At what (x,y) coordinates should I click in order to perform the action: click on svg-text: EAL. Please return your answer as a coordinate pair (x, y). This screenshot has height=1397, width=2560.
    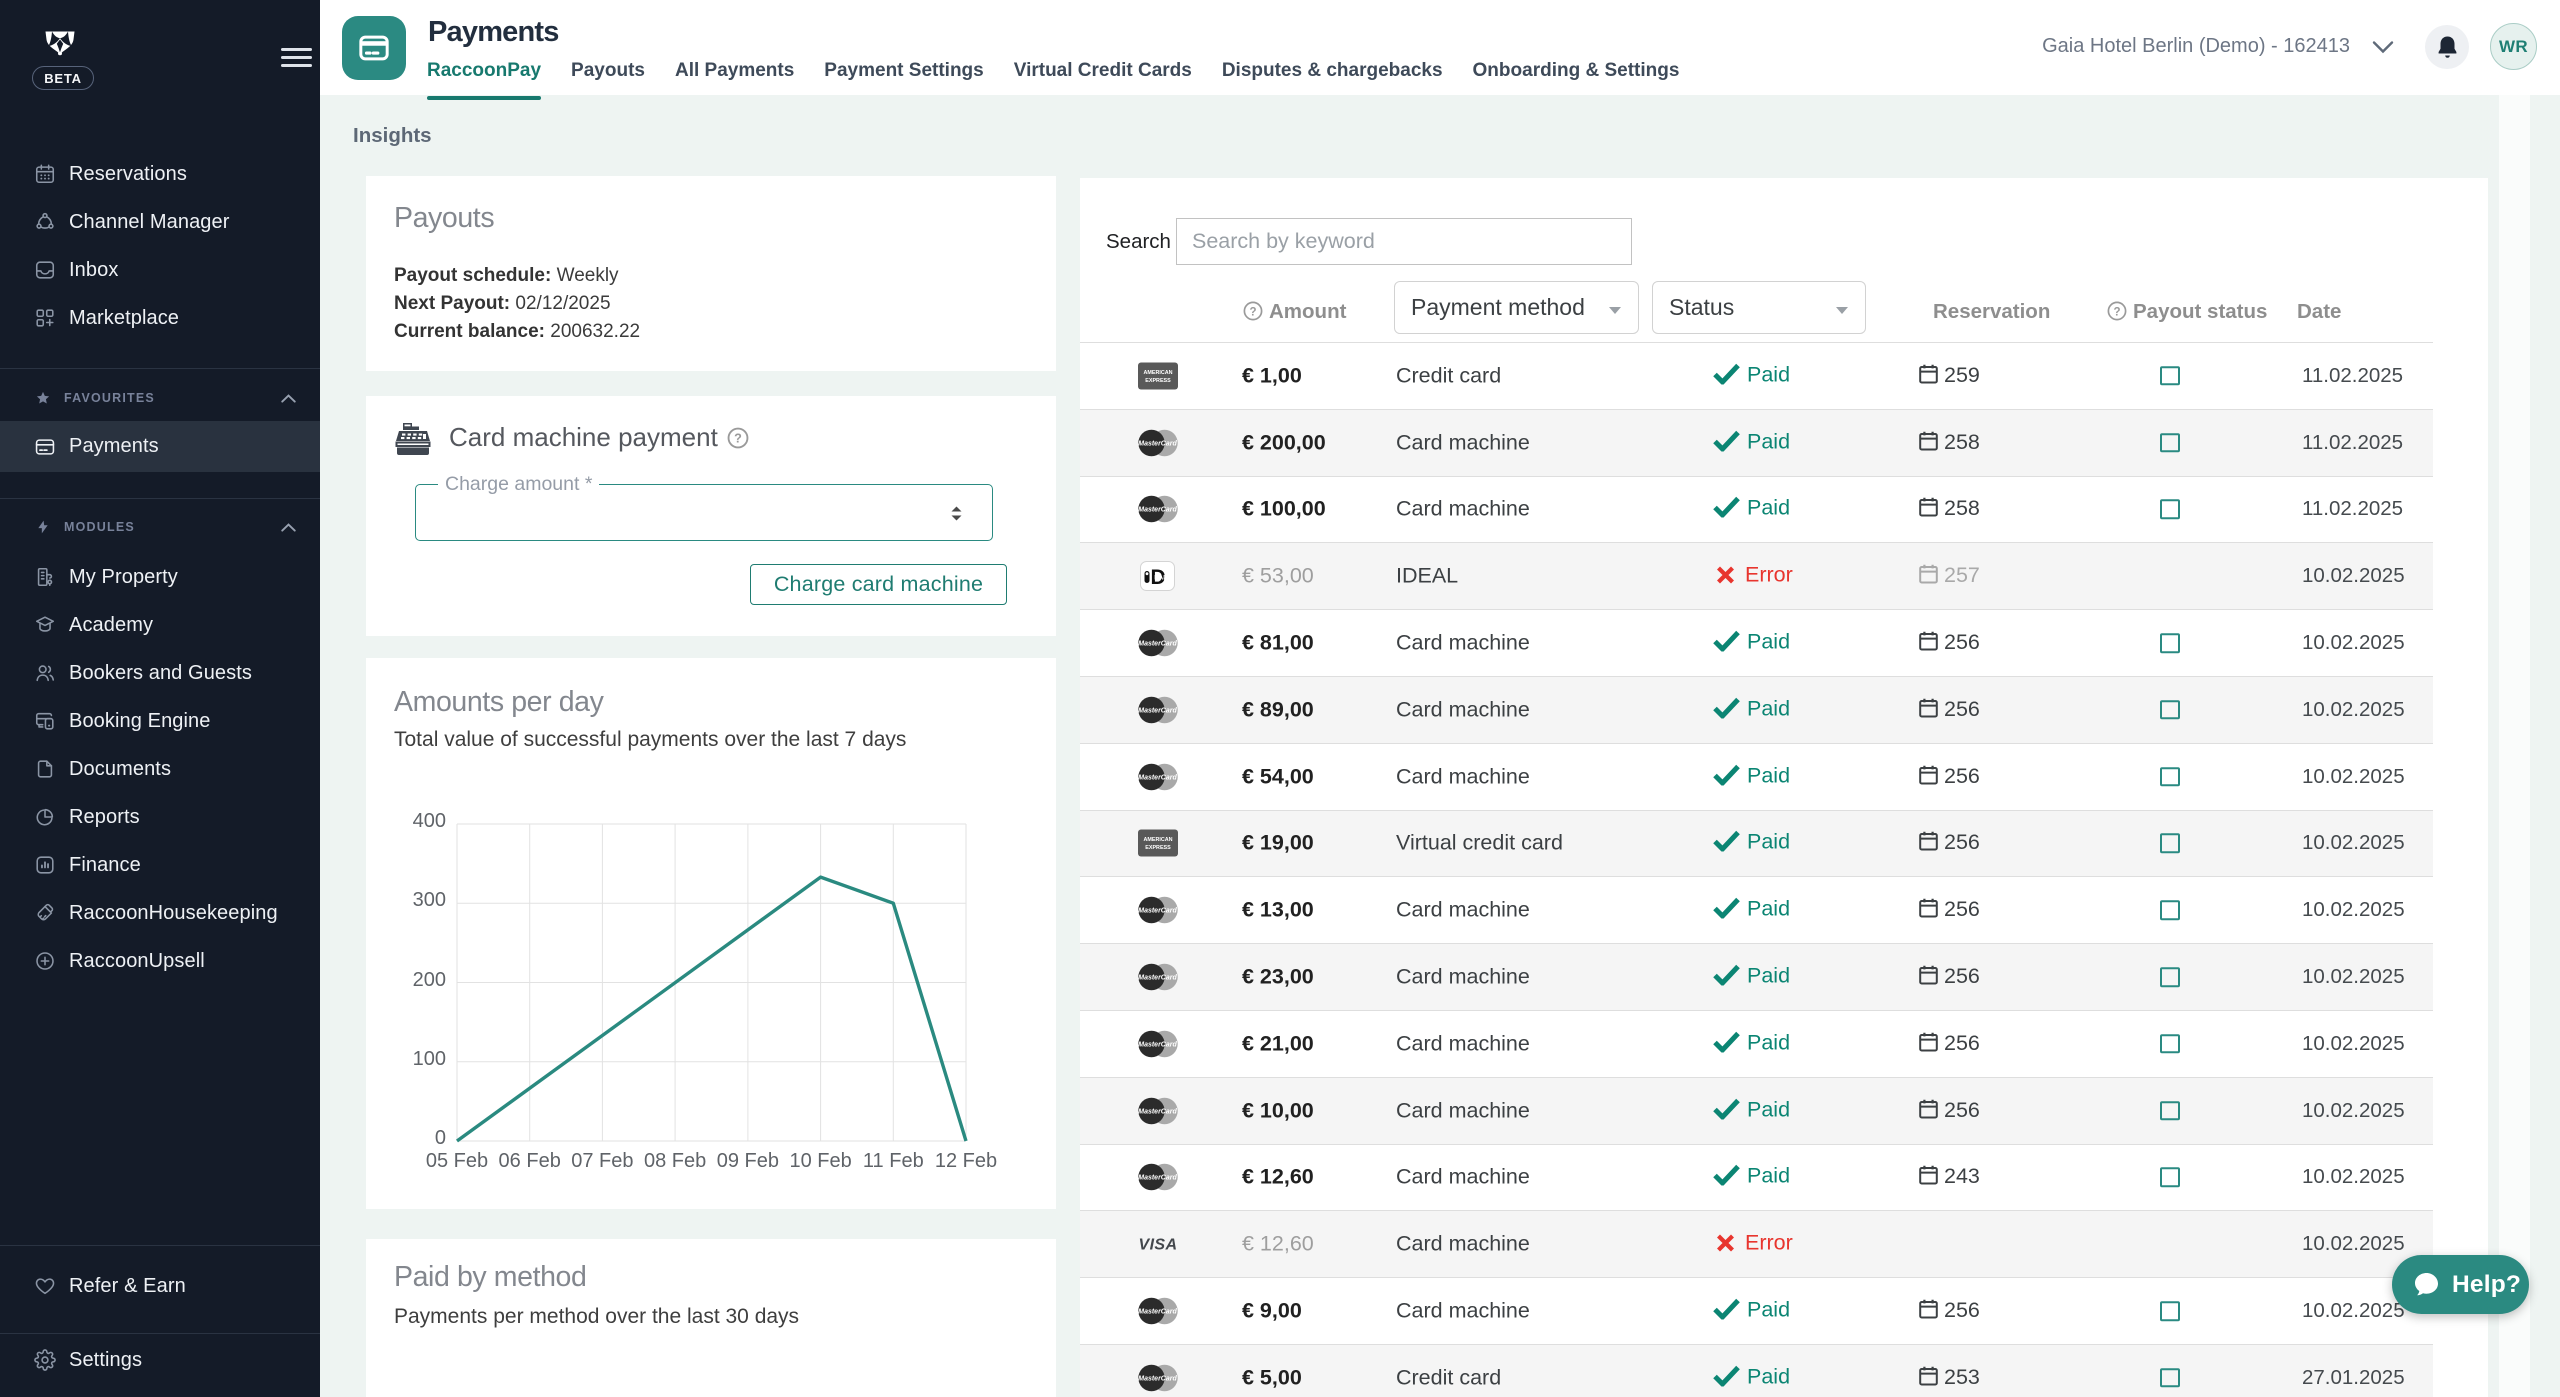
    Looking at the image, I should click on (1160, 578).